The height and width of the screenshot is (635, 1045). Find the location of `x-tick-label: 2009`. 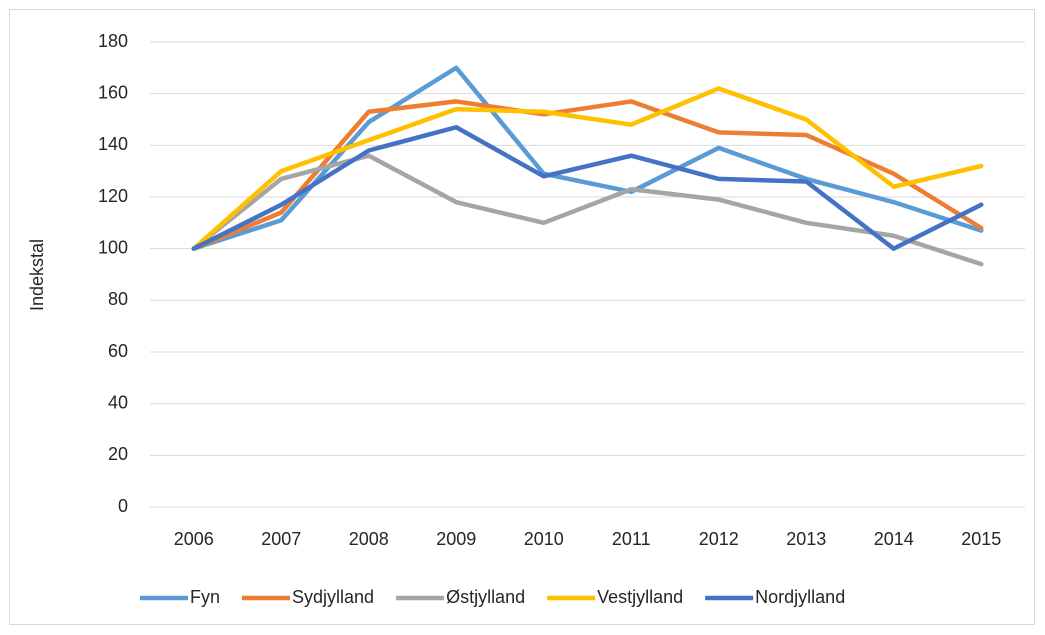

x-tick-label: 2009 is located at coordinates (456, 539).